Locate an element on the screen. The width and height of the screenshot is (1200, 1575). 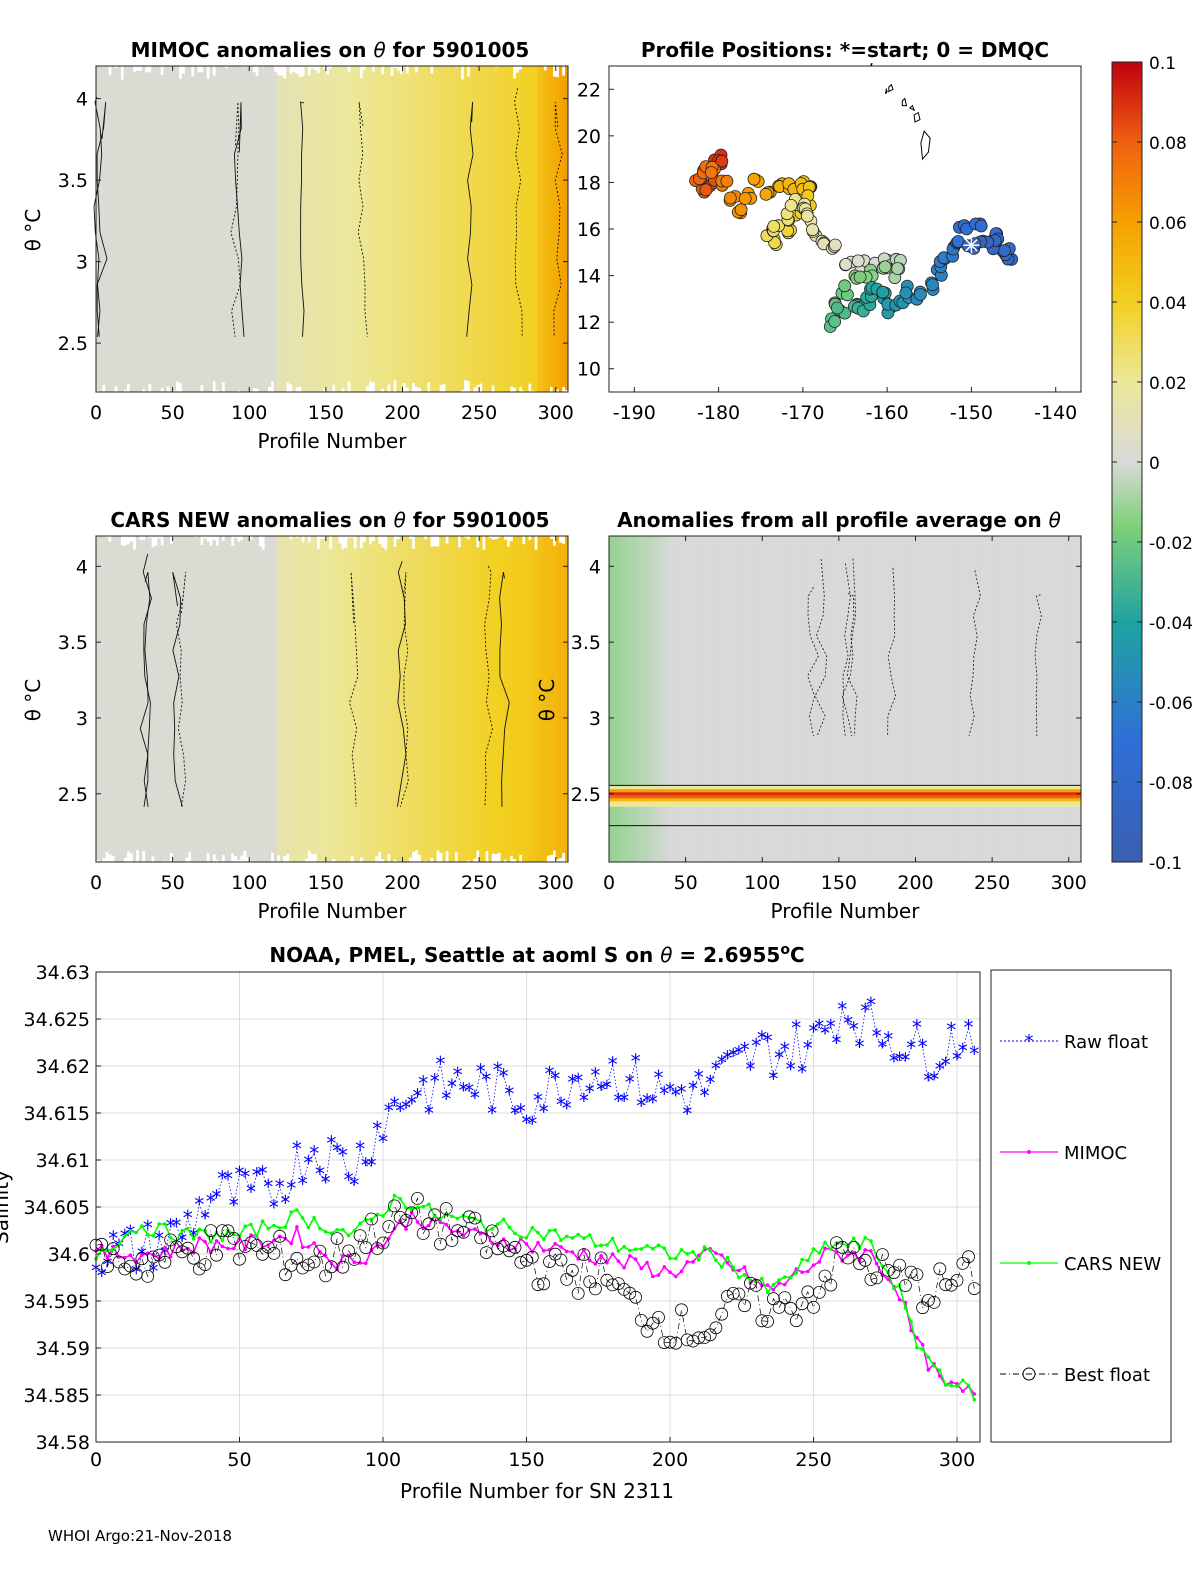
salinity-ylabel: Salinity is located at coordinates (6, 1207).